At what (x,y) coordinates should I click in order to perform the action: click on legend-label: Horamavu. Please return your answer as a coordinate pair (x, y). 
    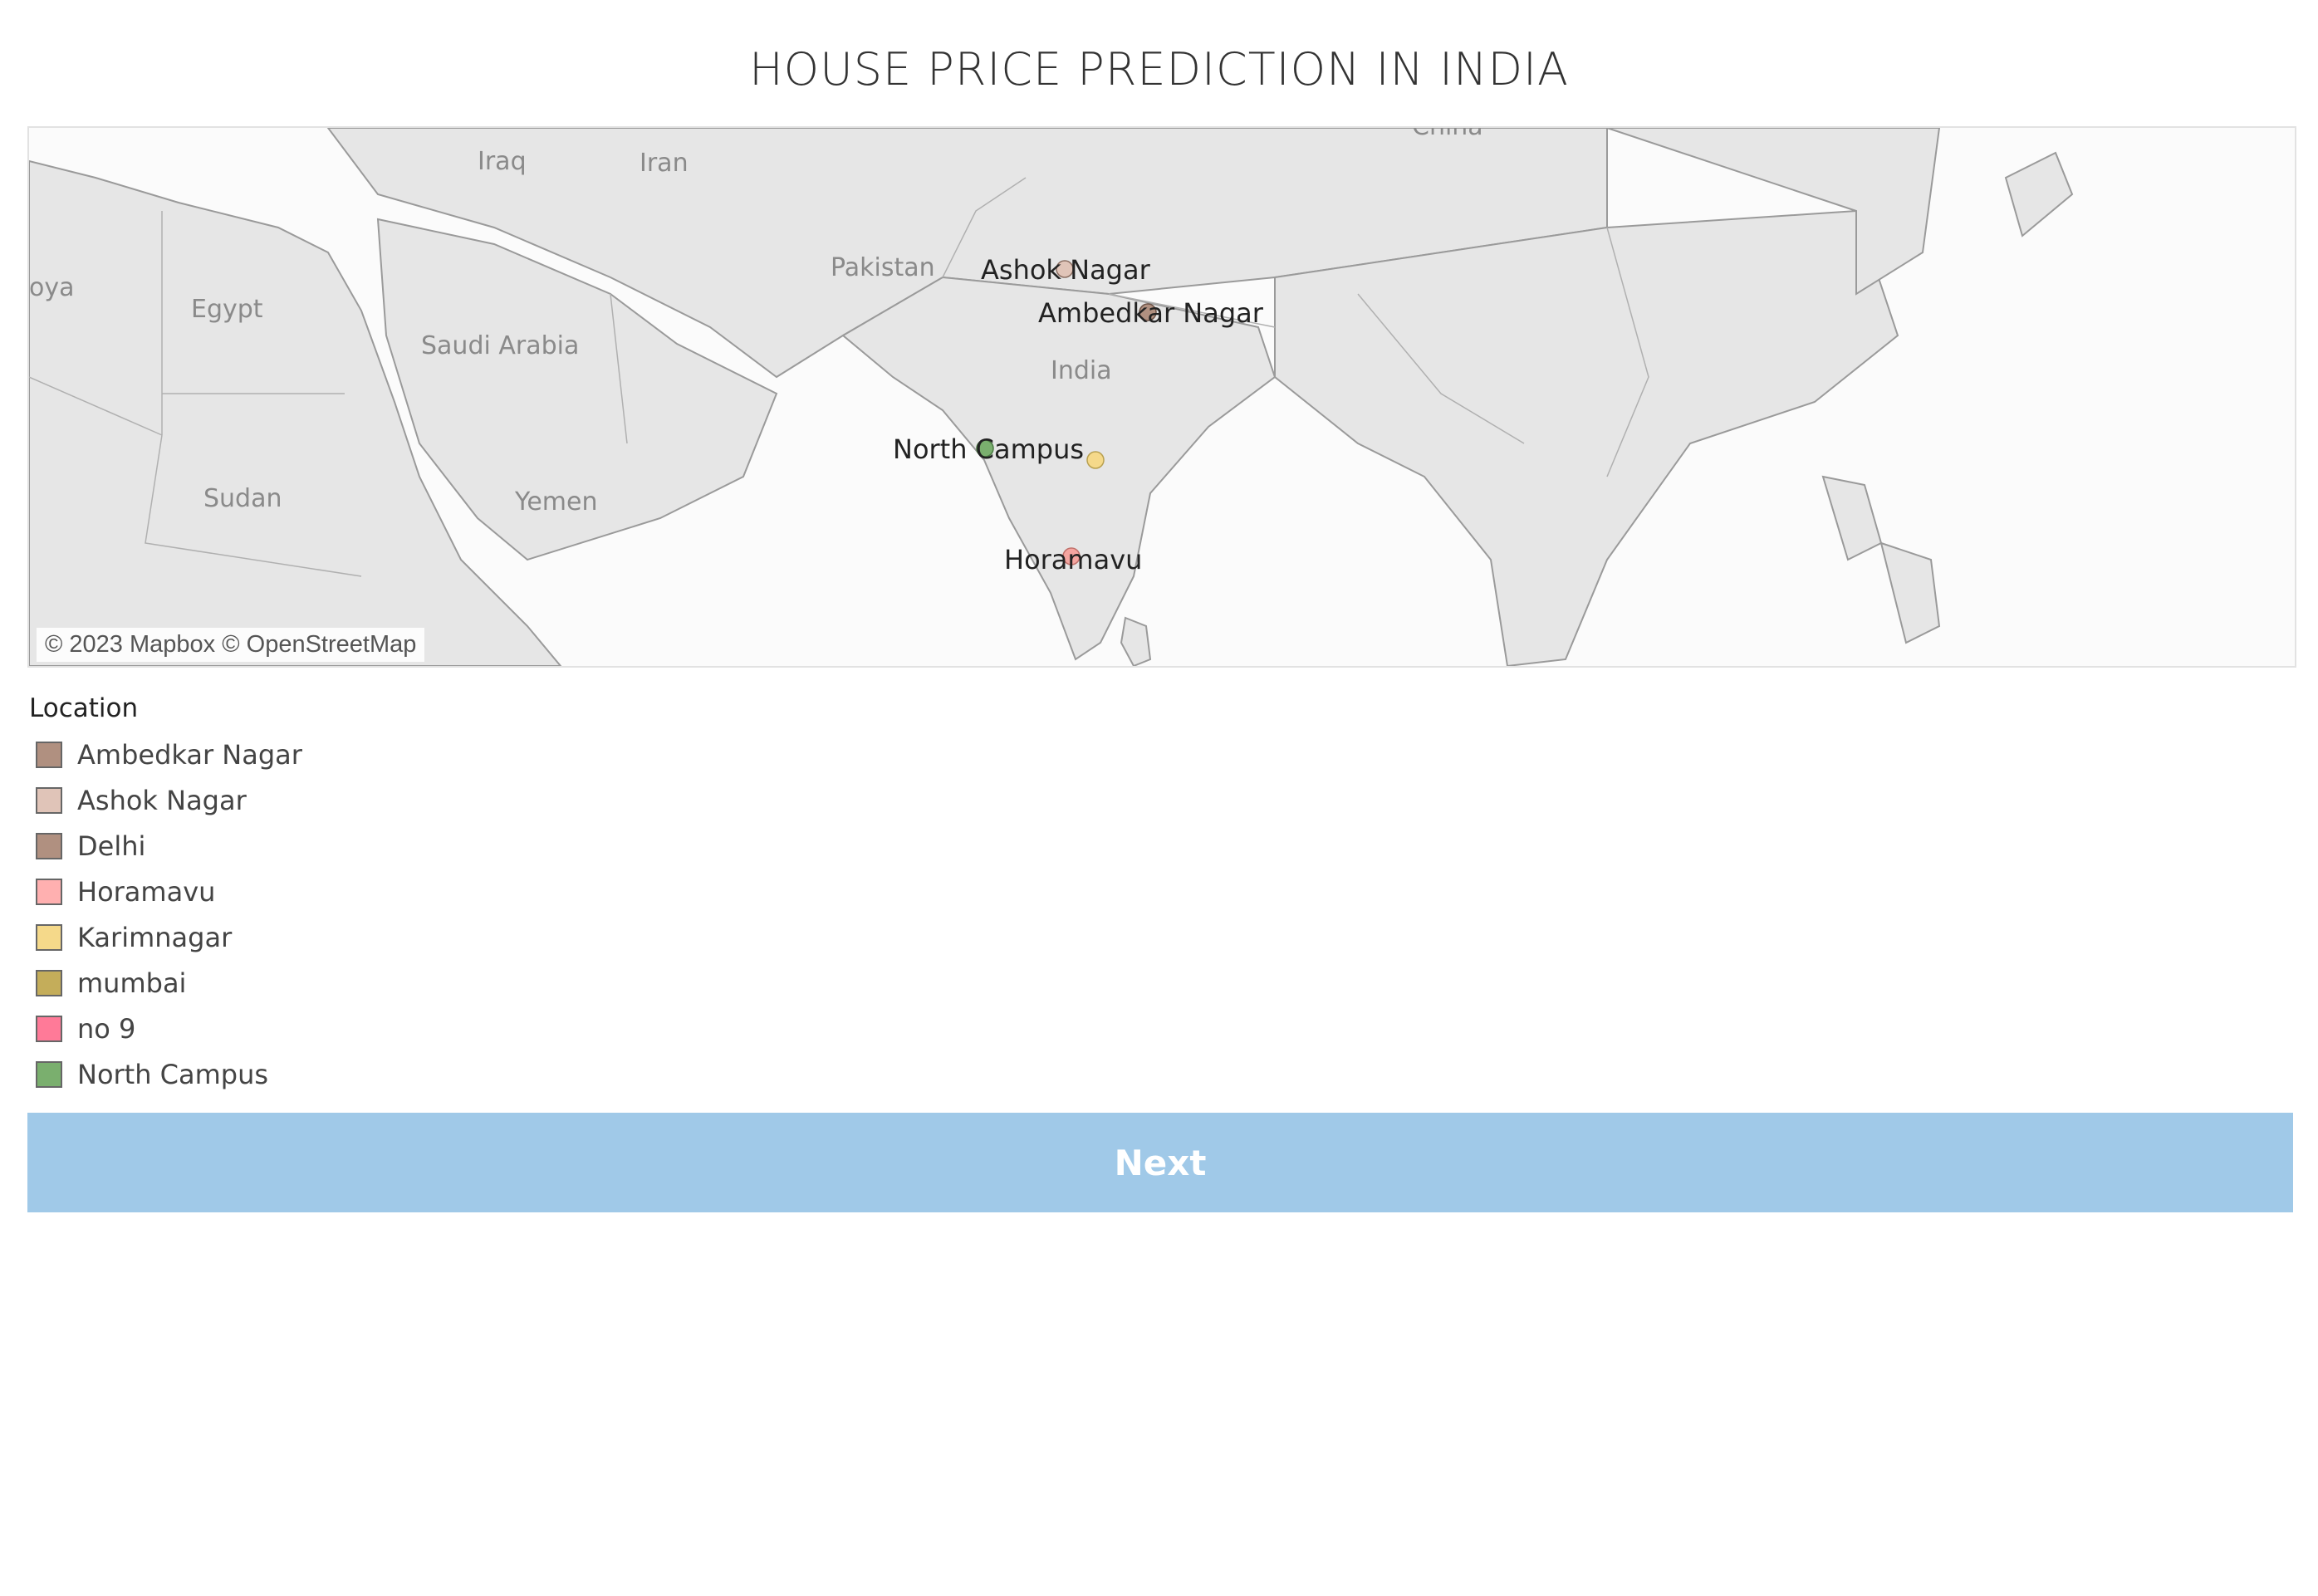
    Looking at the image, I should click on (146, 891).